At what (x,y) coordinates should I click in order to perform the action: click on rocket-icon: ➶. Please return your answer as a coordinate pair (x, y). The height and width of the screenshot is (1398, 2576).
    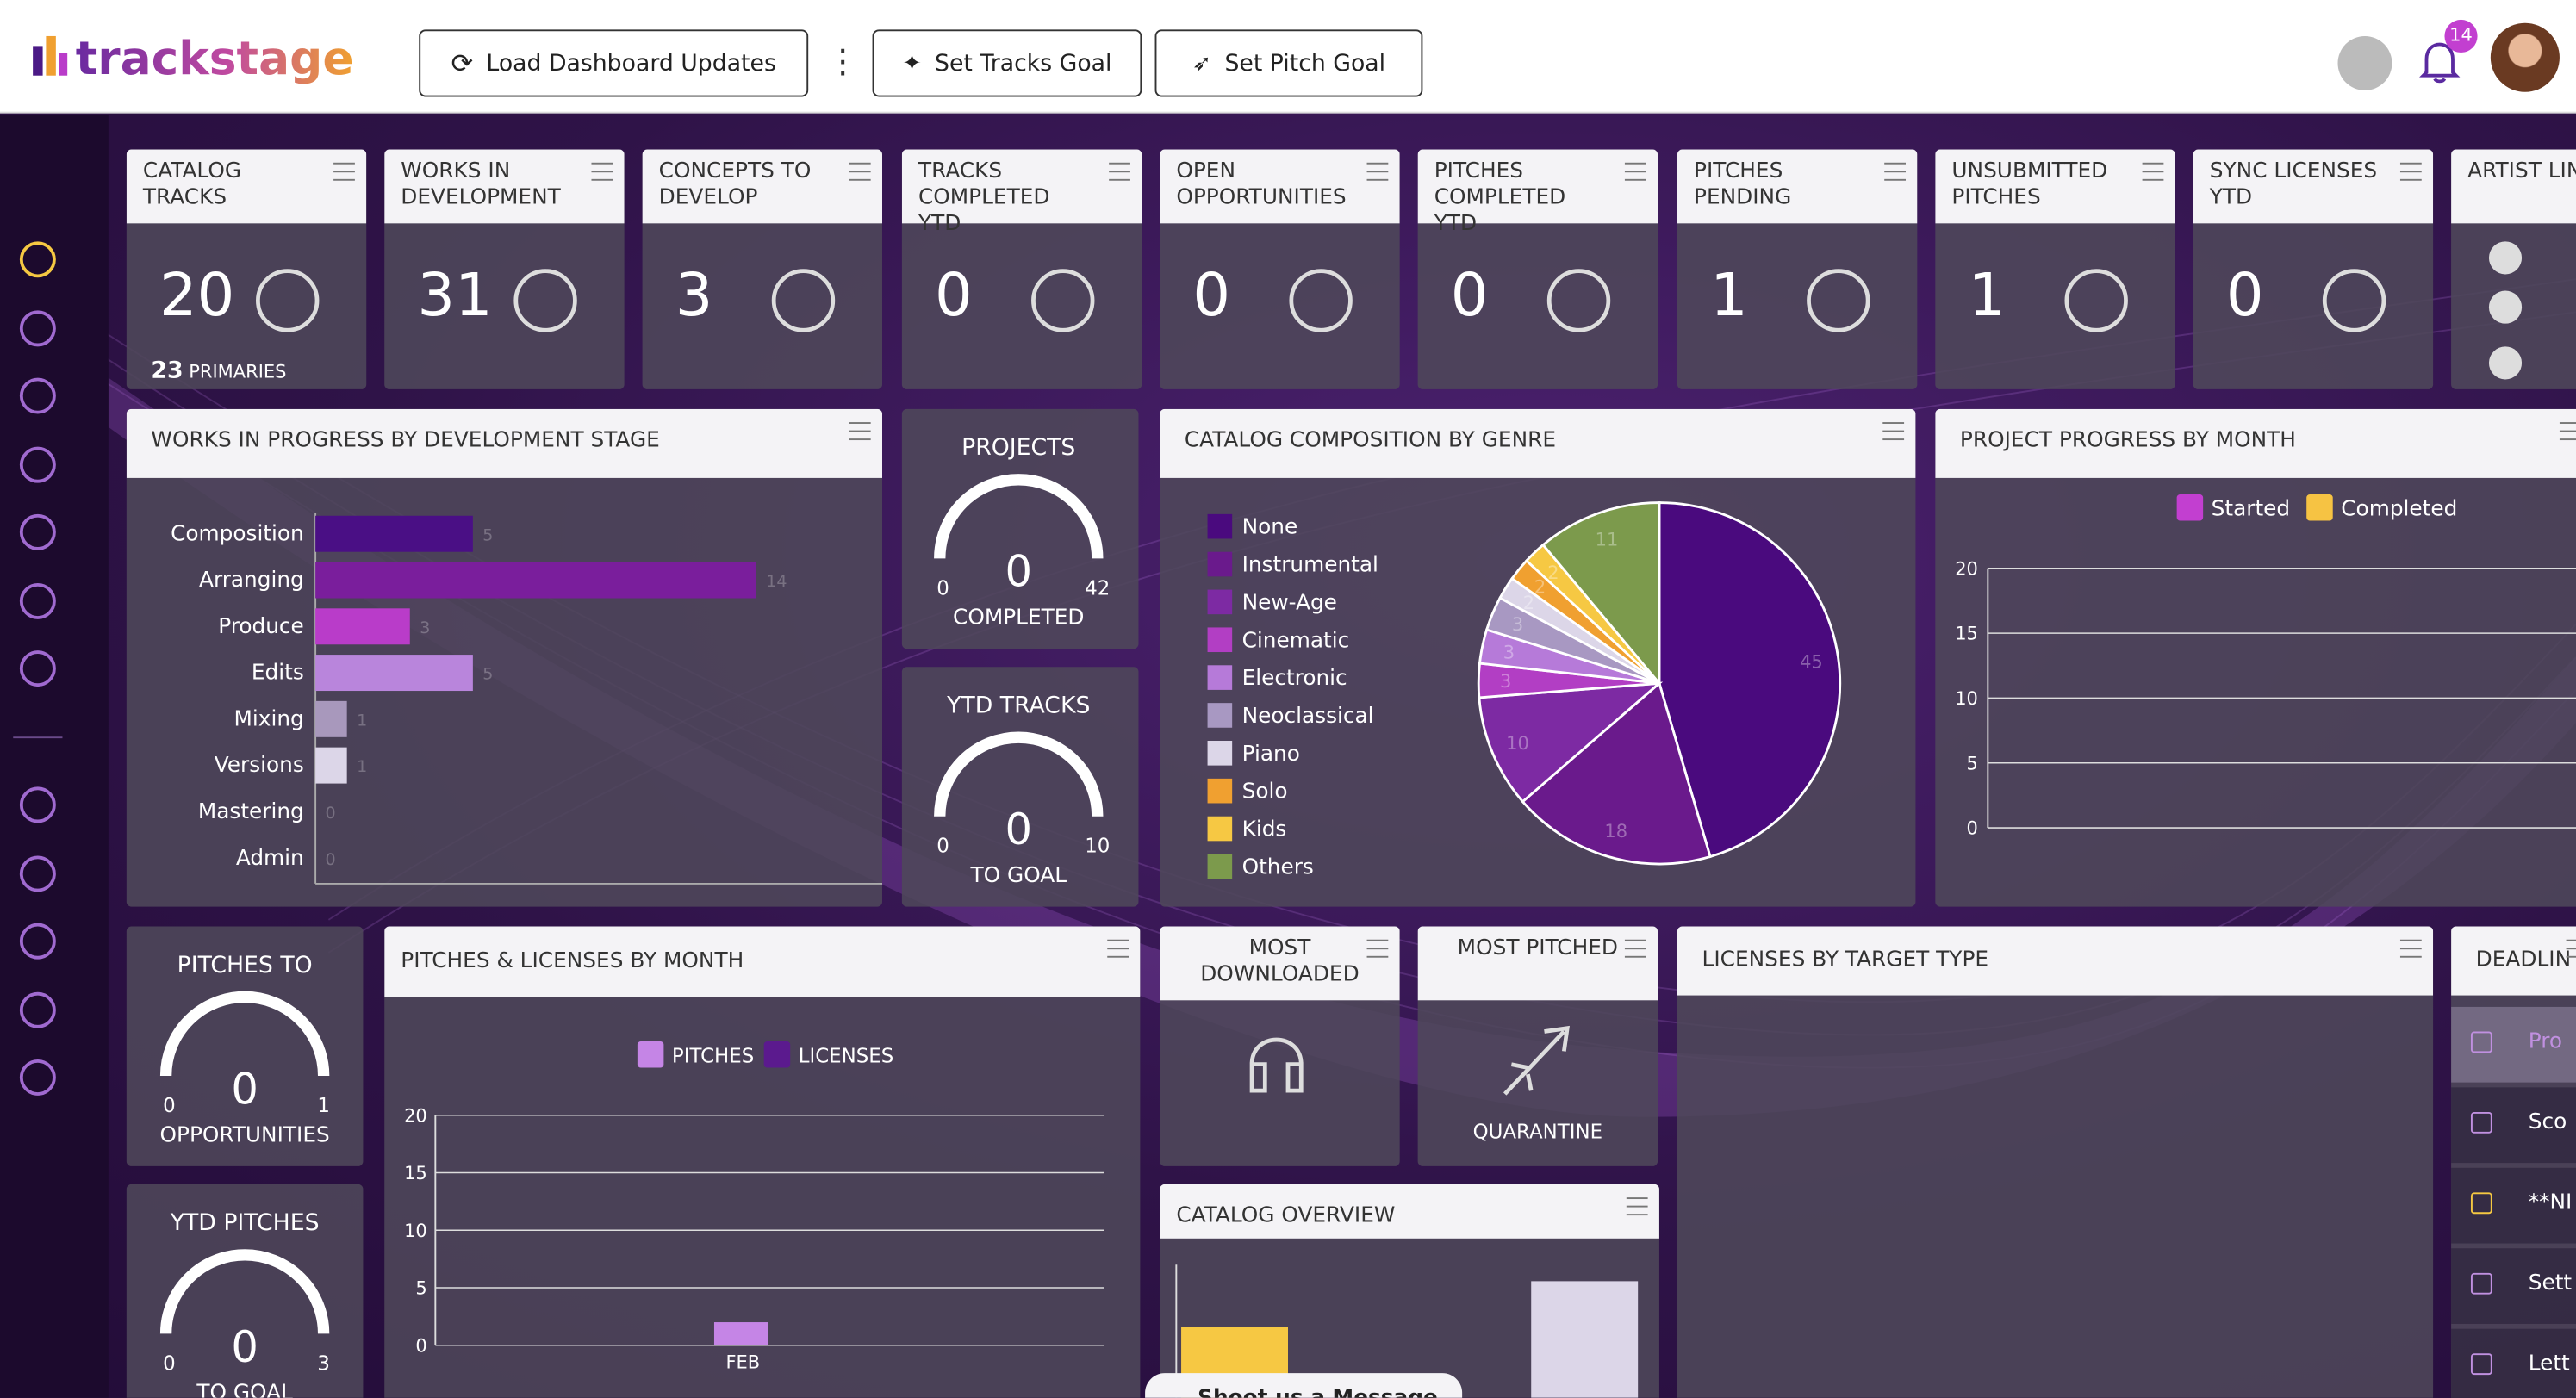
    Looking at the image, I should click on (1202, 63).